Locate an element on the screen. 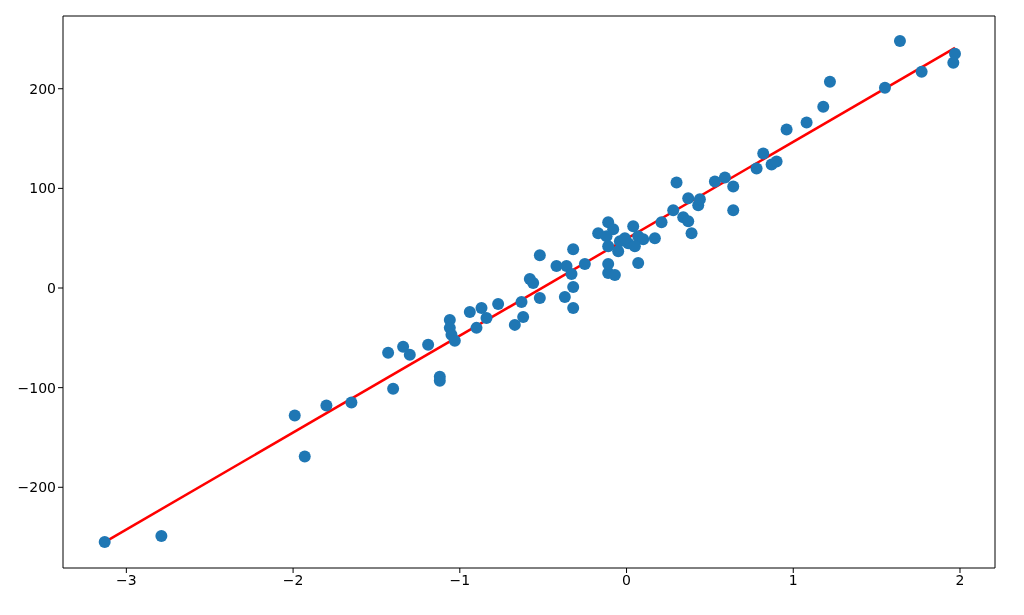 The image size is (1024, 615). y-tick-label: 200 is located at coordinates (42, 88).